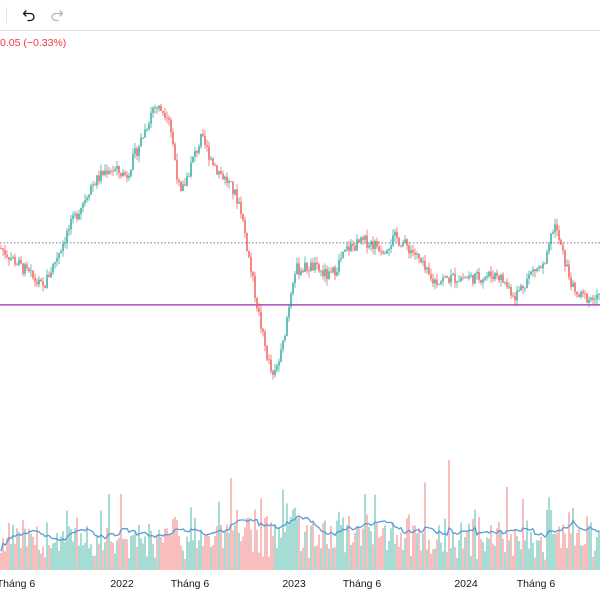 The image size is (600, 600). Describe the element at coordinates (29, 15) in the screenshot. I see `undo-button` at that location.